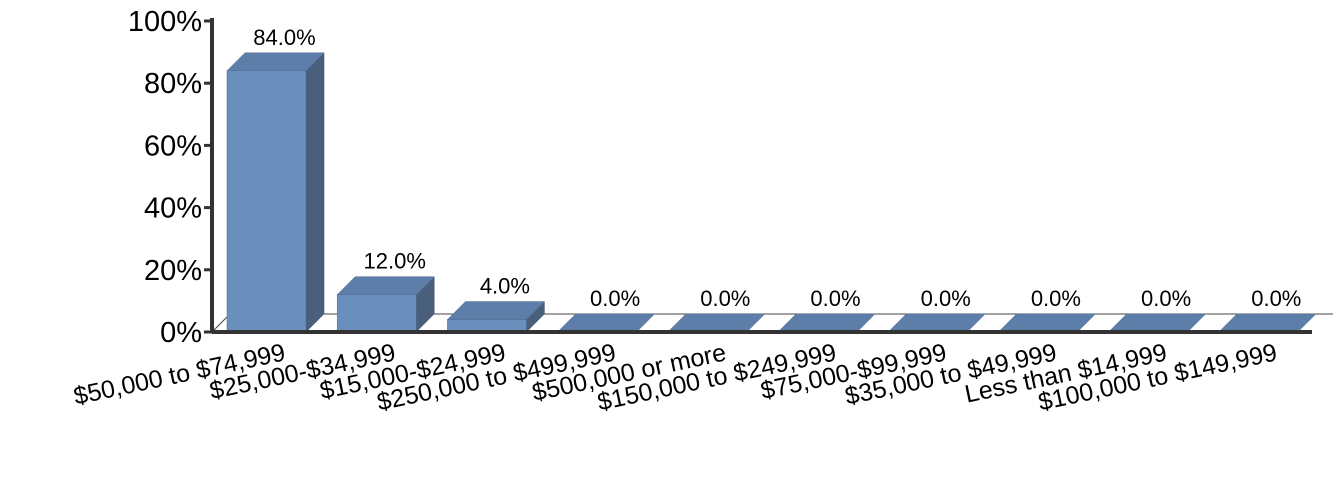  What do you see at coordinates (181, 333) in the screenshot?
I see `y-tick-label: 0%` at bounding box center [181, 333].